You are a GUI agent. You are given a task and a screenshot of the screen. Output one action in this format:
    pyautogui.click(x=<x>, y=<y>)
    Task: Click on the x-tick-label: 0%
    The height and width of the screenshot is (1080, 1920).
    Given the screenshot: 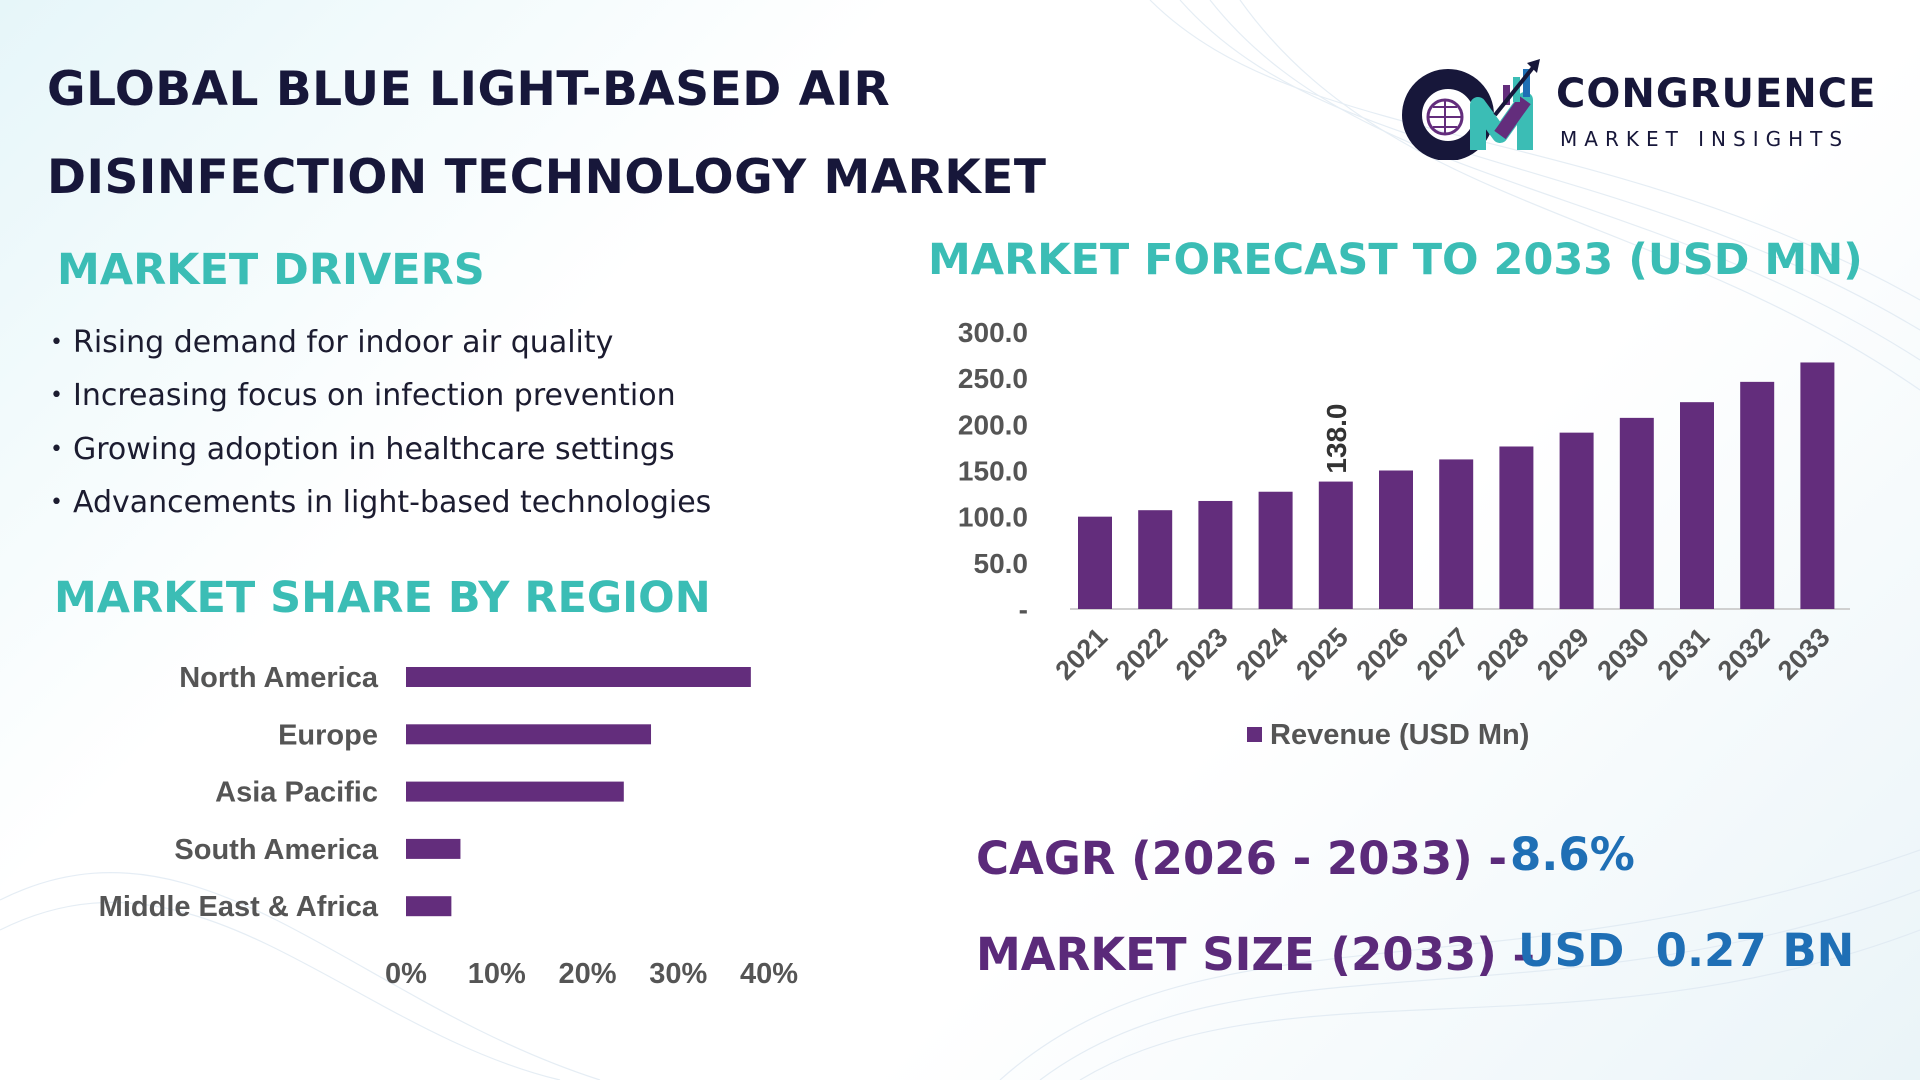 What is the action you would take?
    pyautogui.click(x=406, y=974)
    